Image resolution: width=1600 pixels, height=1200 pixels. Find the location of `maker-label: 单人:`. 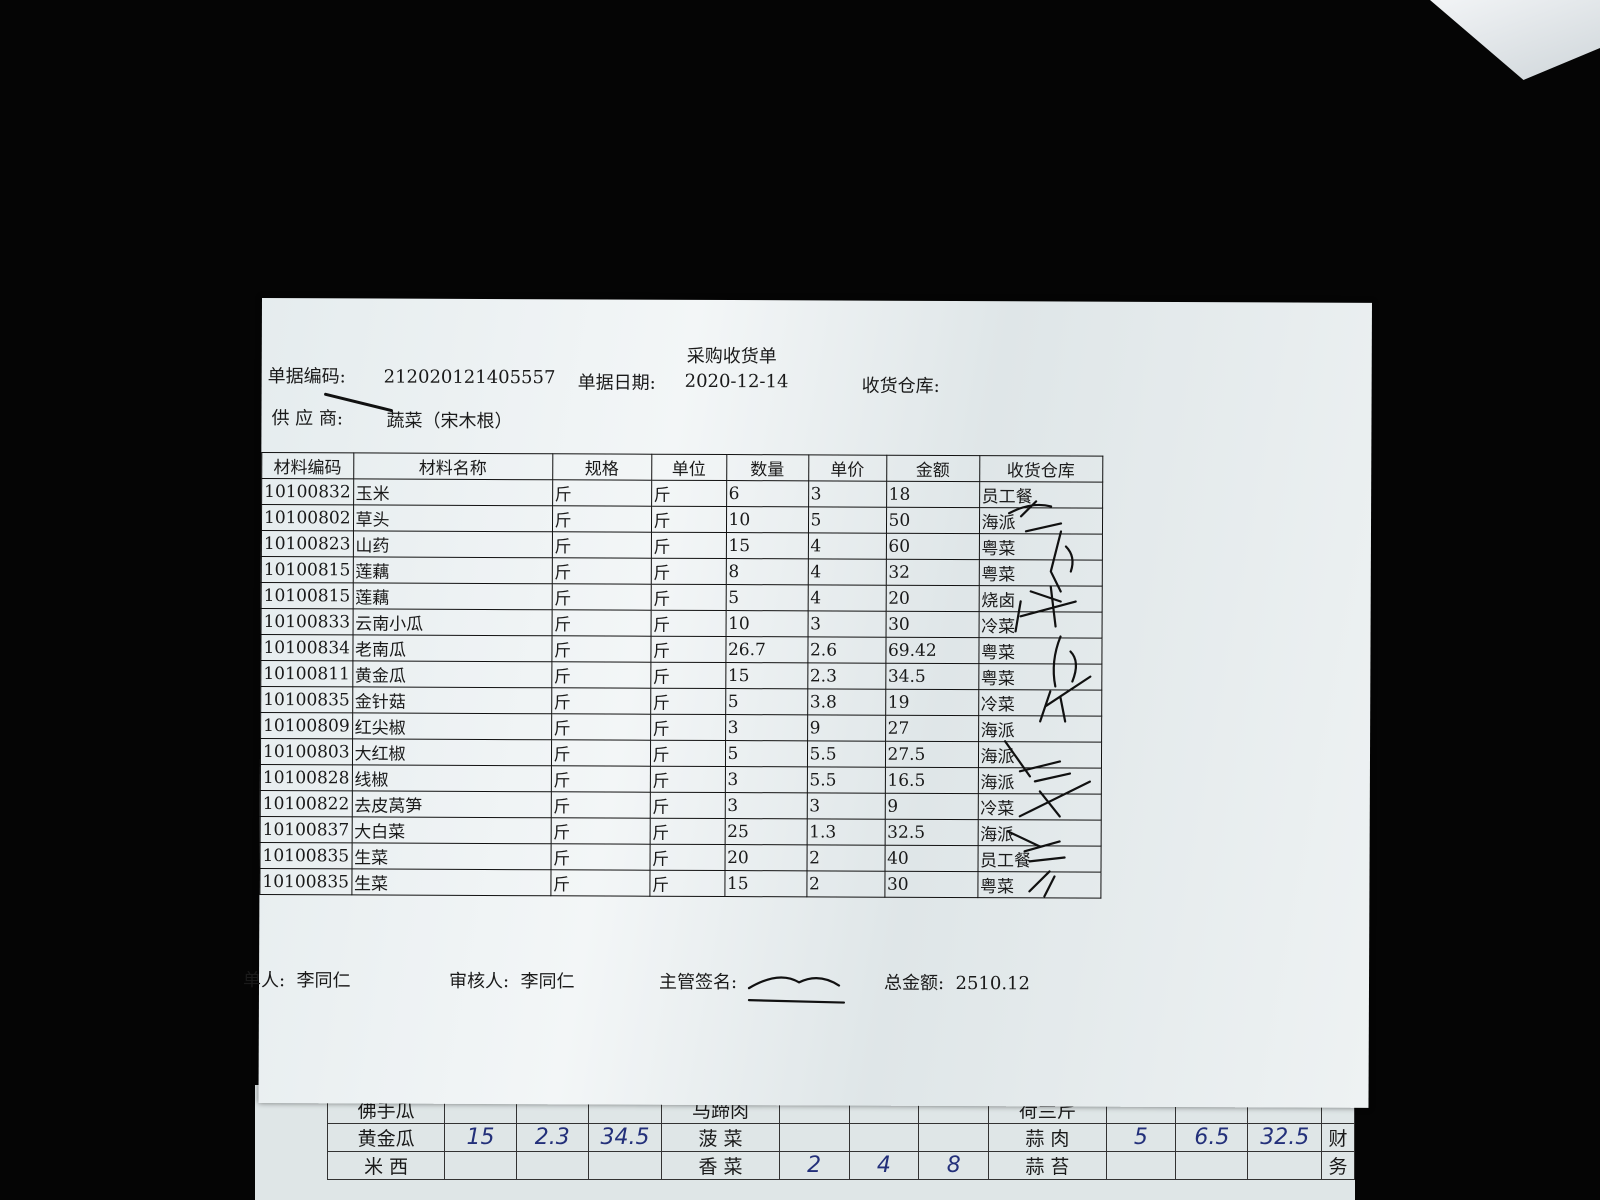

maker-label: 单人: is located at coordinates (264, 980).